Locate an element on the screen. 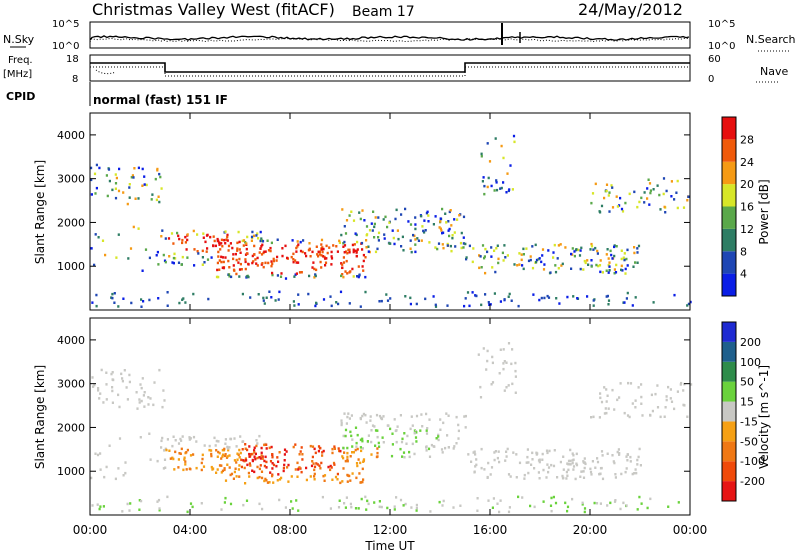 The height and width of the screenshot is (554, 800). velocity-colorbar-swatch is located at coordinates (729, 491).